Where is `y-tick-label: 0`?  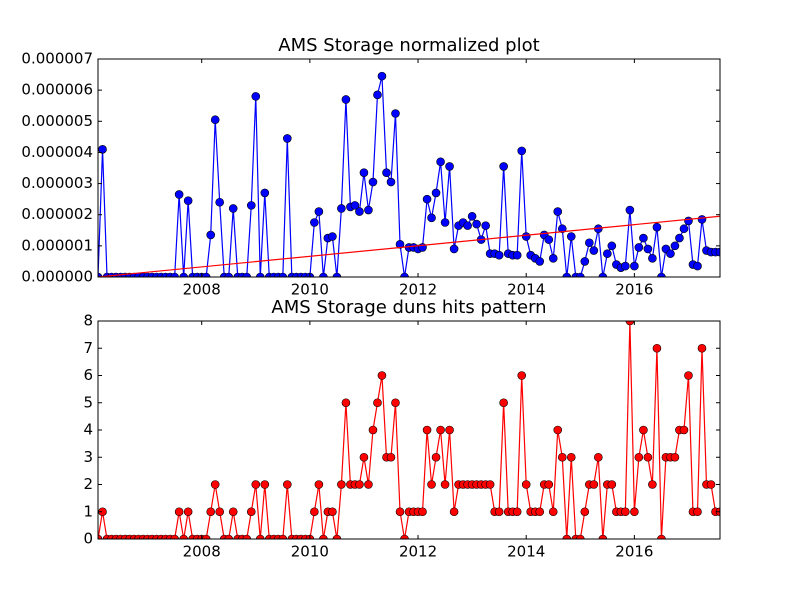 y-tick-label: 0 is located at coordinates (88, 539).